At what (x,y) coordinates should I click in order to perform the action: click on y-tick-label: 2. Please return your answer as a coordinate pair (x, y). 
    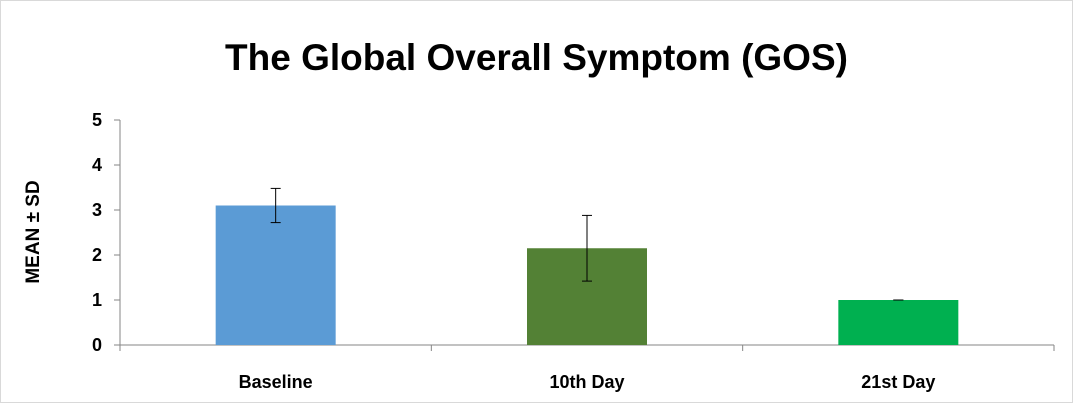
    Looking at the image, I should click on (97, 255).